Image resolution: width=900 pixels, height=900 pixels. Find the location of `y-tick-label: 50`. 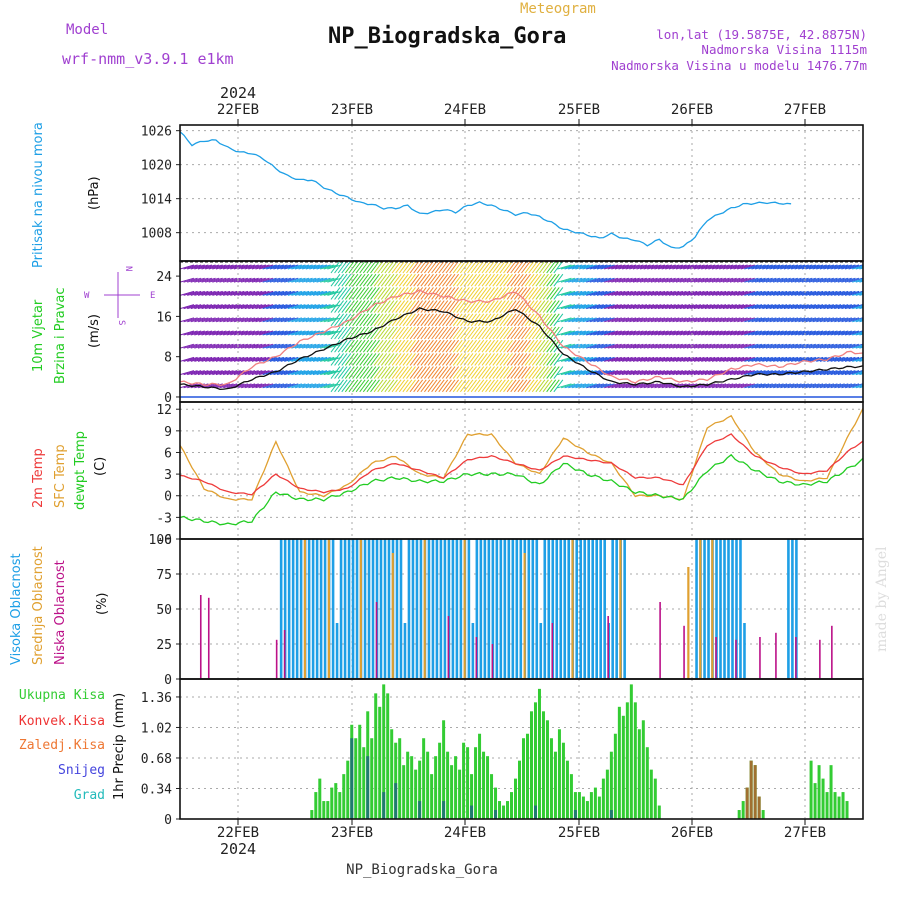

y-tick-label: 50 is located at coordinates (164, 610).